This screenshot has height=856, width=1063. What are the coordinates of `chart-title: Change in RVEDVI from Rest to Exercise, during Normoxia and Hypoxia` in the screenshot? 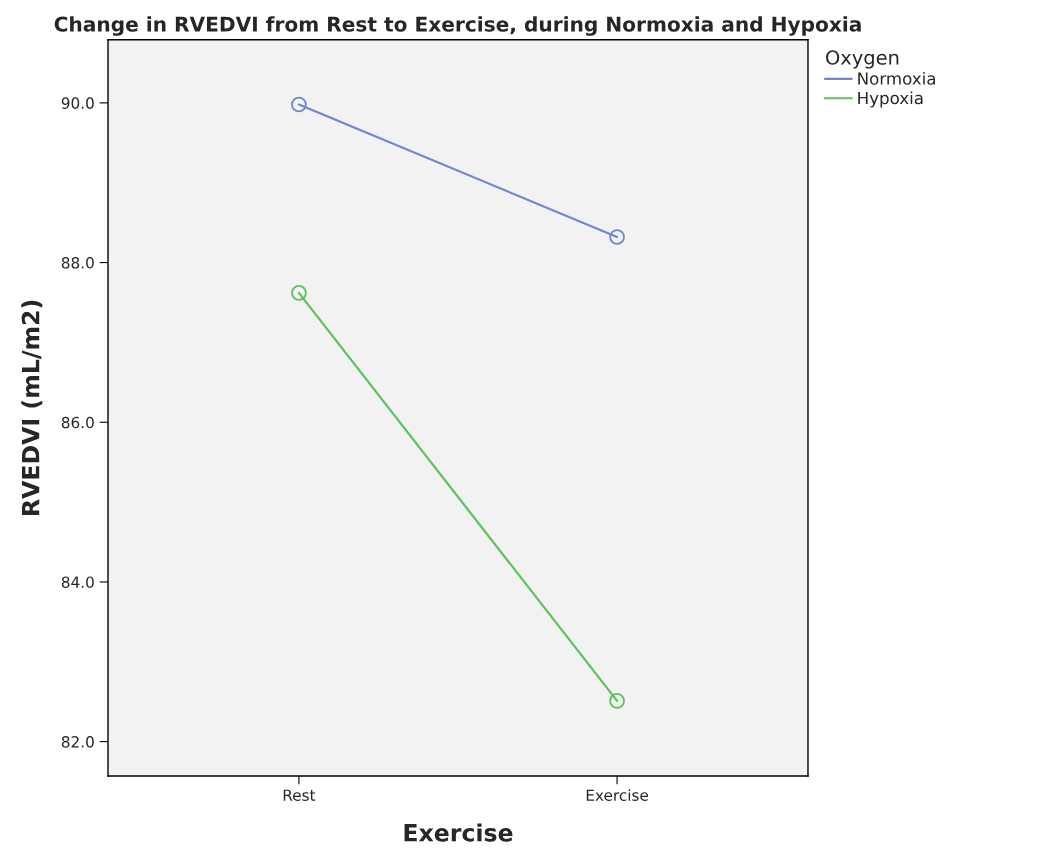 It's located at (457, 26).